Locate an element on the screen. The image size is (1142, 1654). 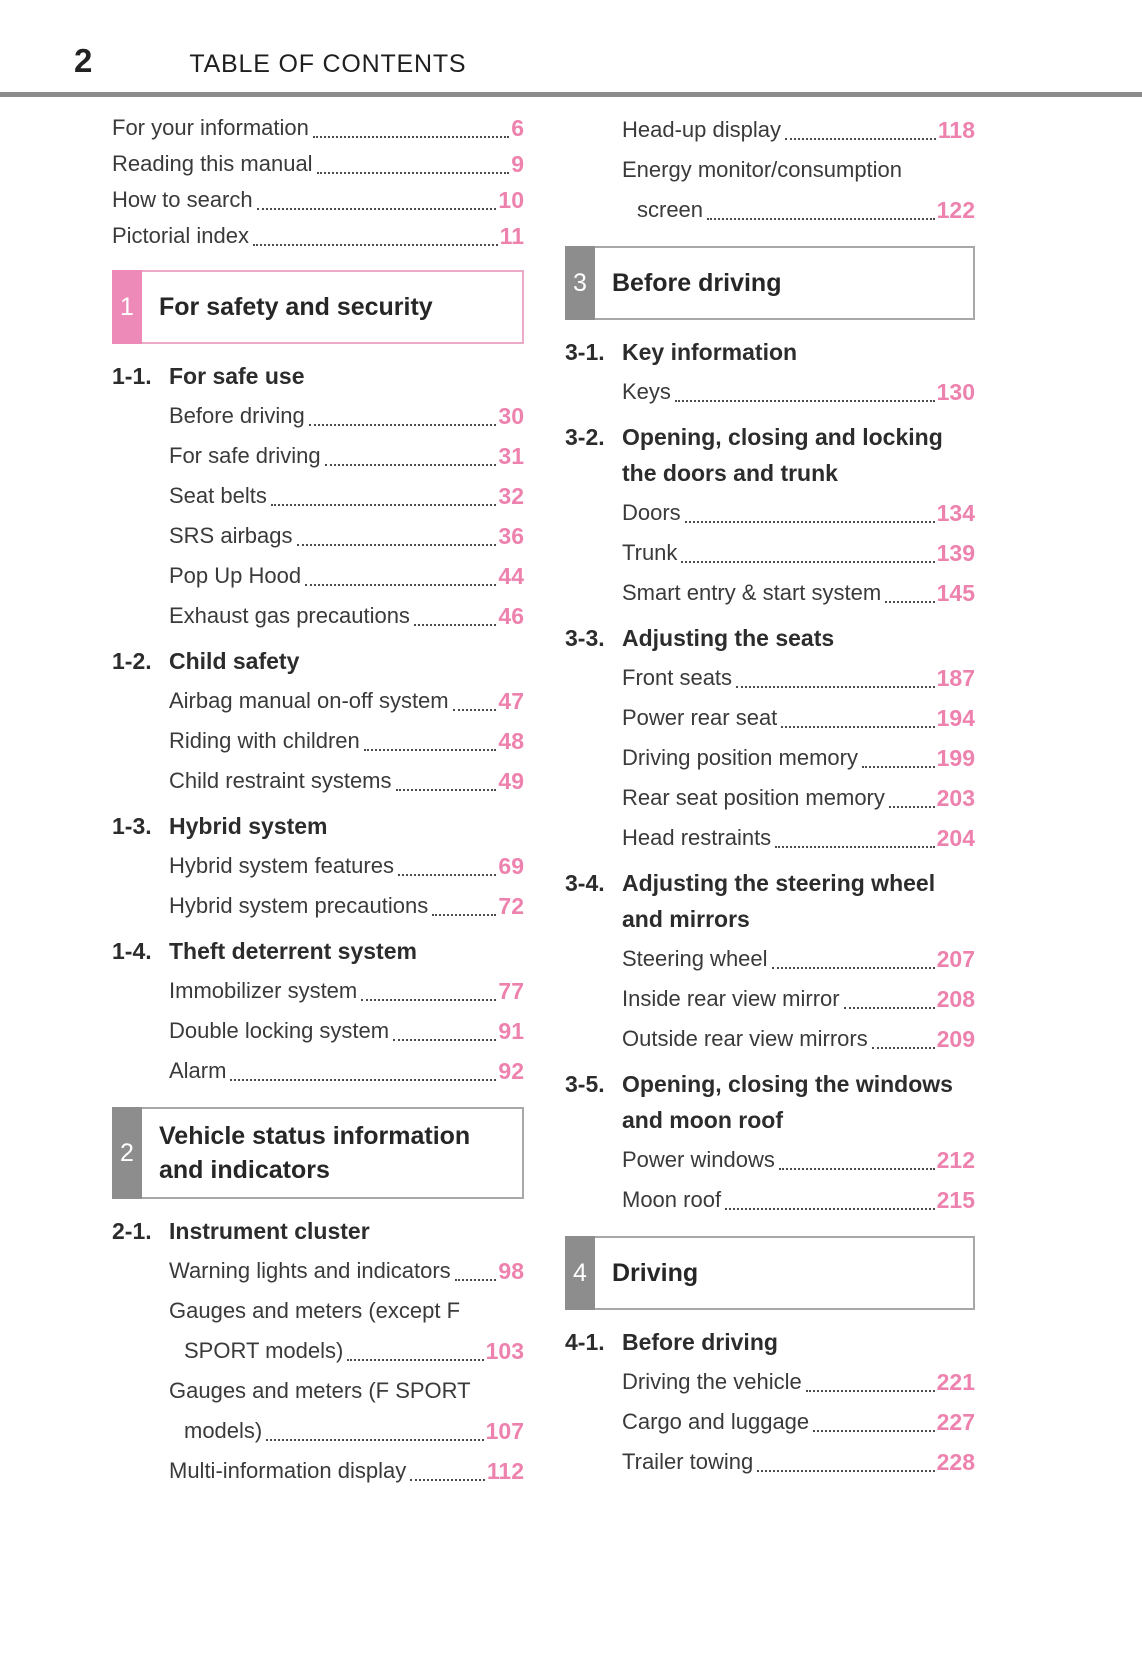
toc-entry-page: 48 is located at coordinates (511, 741).